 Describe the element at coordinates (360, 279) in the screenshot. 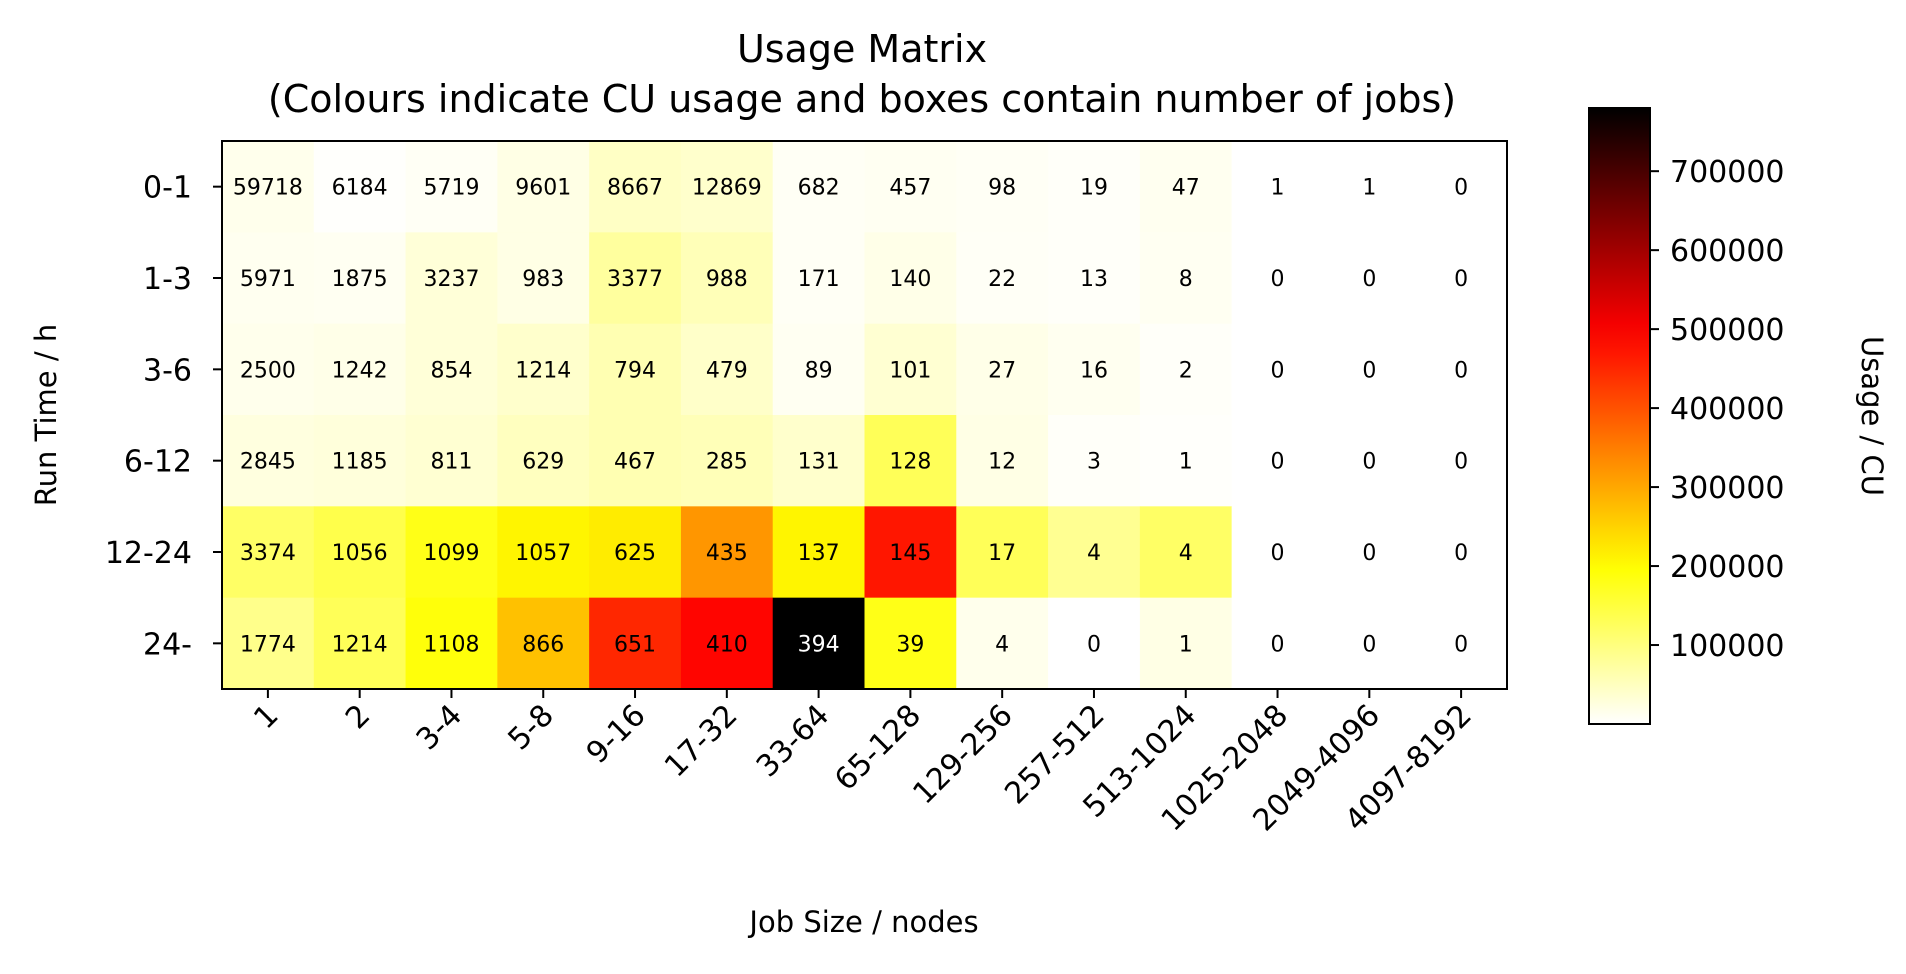

I see `cell-job-count: 1875` at that location.